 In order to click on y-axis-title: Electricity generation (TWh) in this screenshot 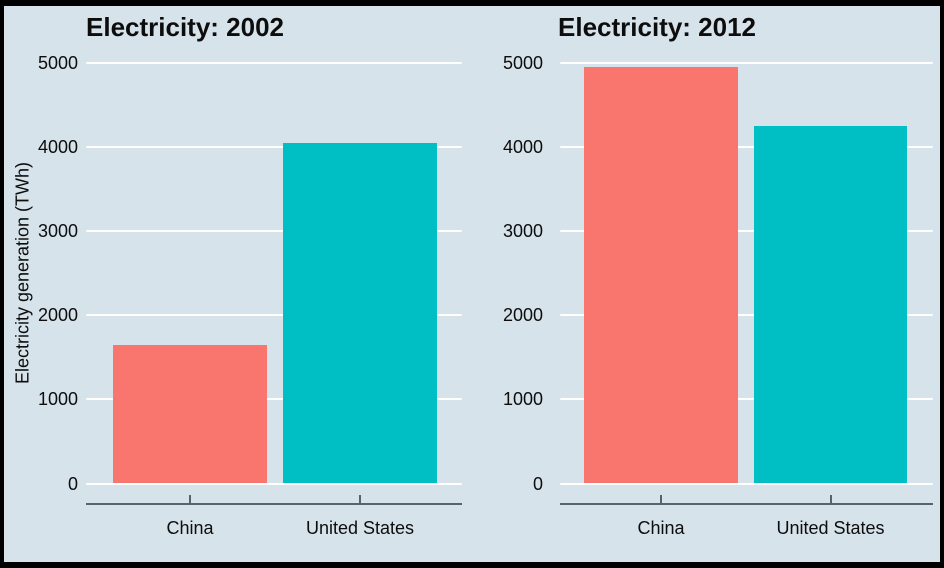, I will do `click(22, 273)`.